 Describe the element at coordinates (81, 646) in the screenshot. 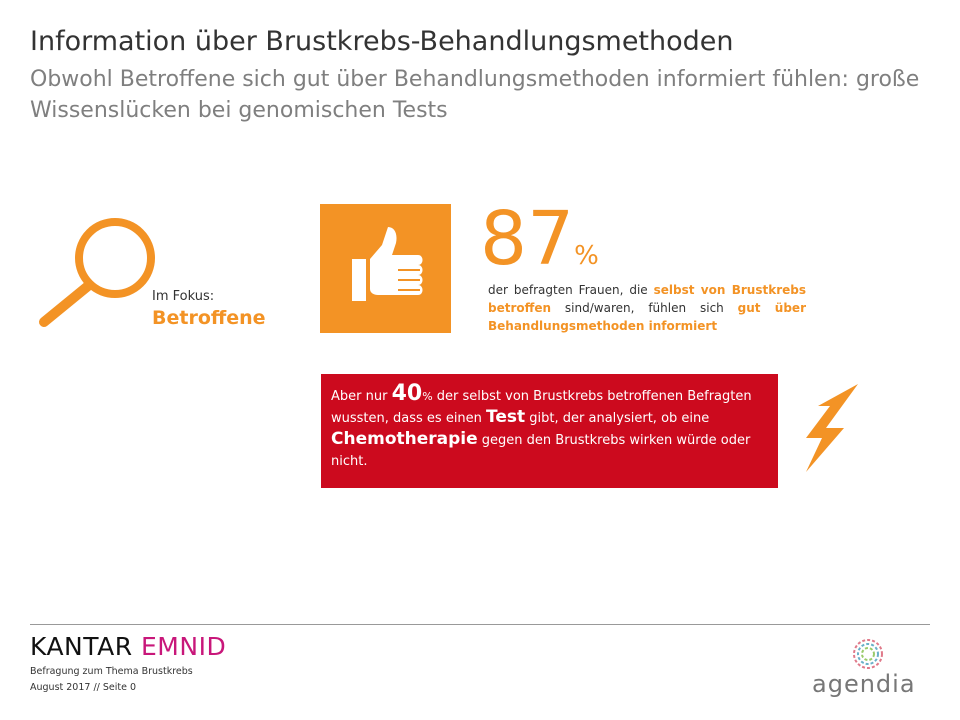

I see `brand: KANTAR` at that location.